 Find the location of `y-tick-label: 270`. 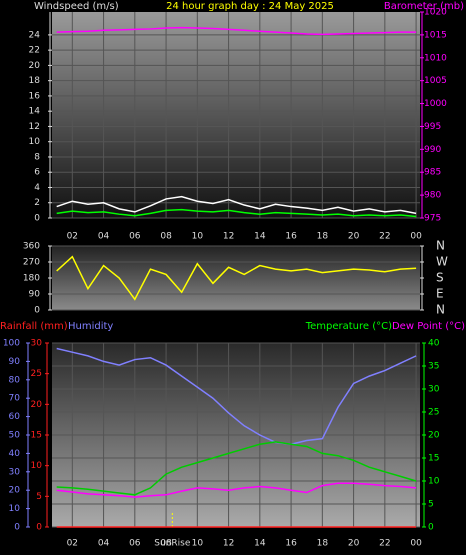

y-tick-label: 270 is located at coordinates (31, 263).